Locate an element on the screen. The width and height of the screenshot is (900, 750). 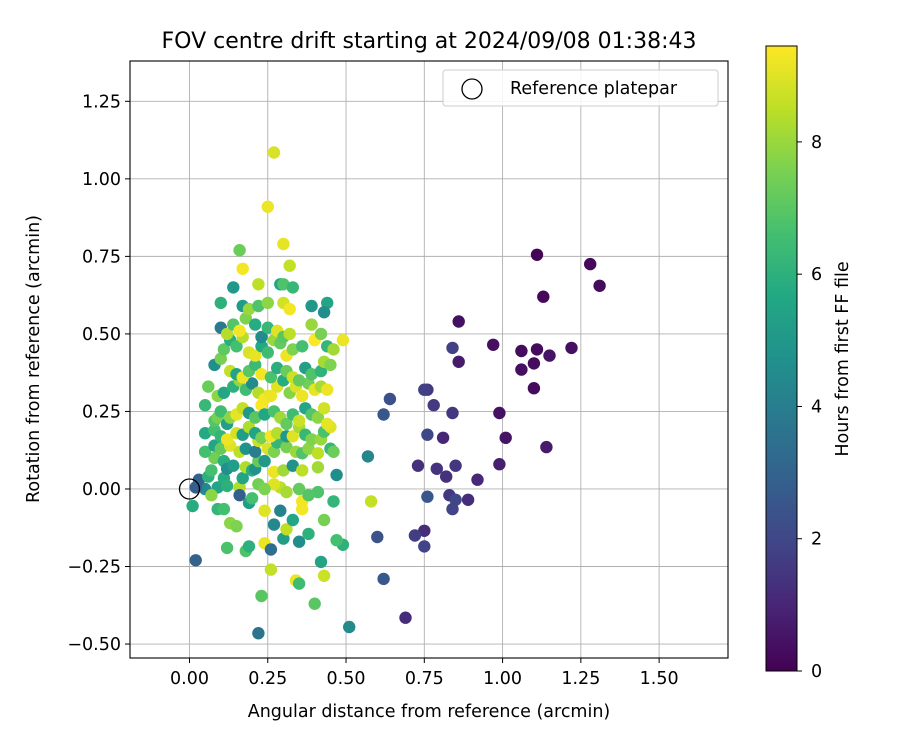
legend: Reference platepar is located at coordinates (580, 88).